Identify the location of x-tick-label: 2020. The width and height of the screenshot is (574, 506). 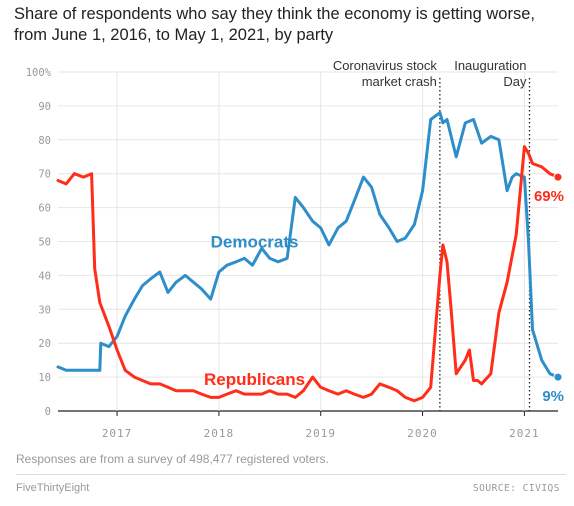
(422, 433).